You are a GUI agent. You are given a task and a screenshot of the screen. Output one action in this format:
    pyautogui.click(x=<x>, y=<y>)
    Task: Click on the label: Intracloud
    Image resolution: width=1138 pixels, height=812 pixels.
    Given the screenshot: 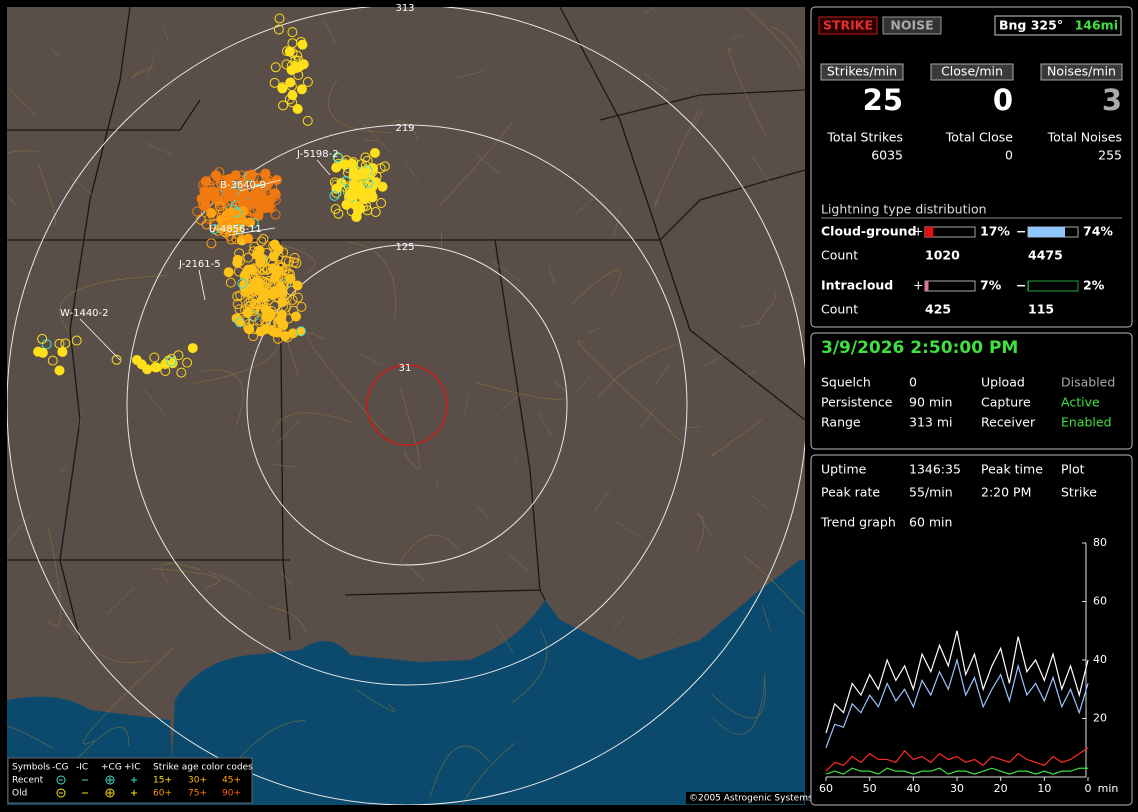 What is the action you would take?
    pyautogui.click(x=857, y=285)
    